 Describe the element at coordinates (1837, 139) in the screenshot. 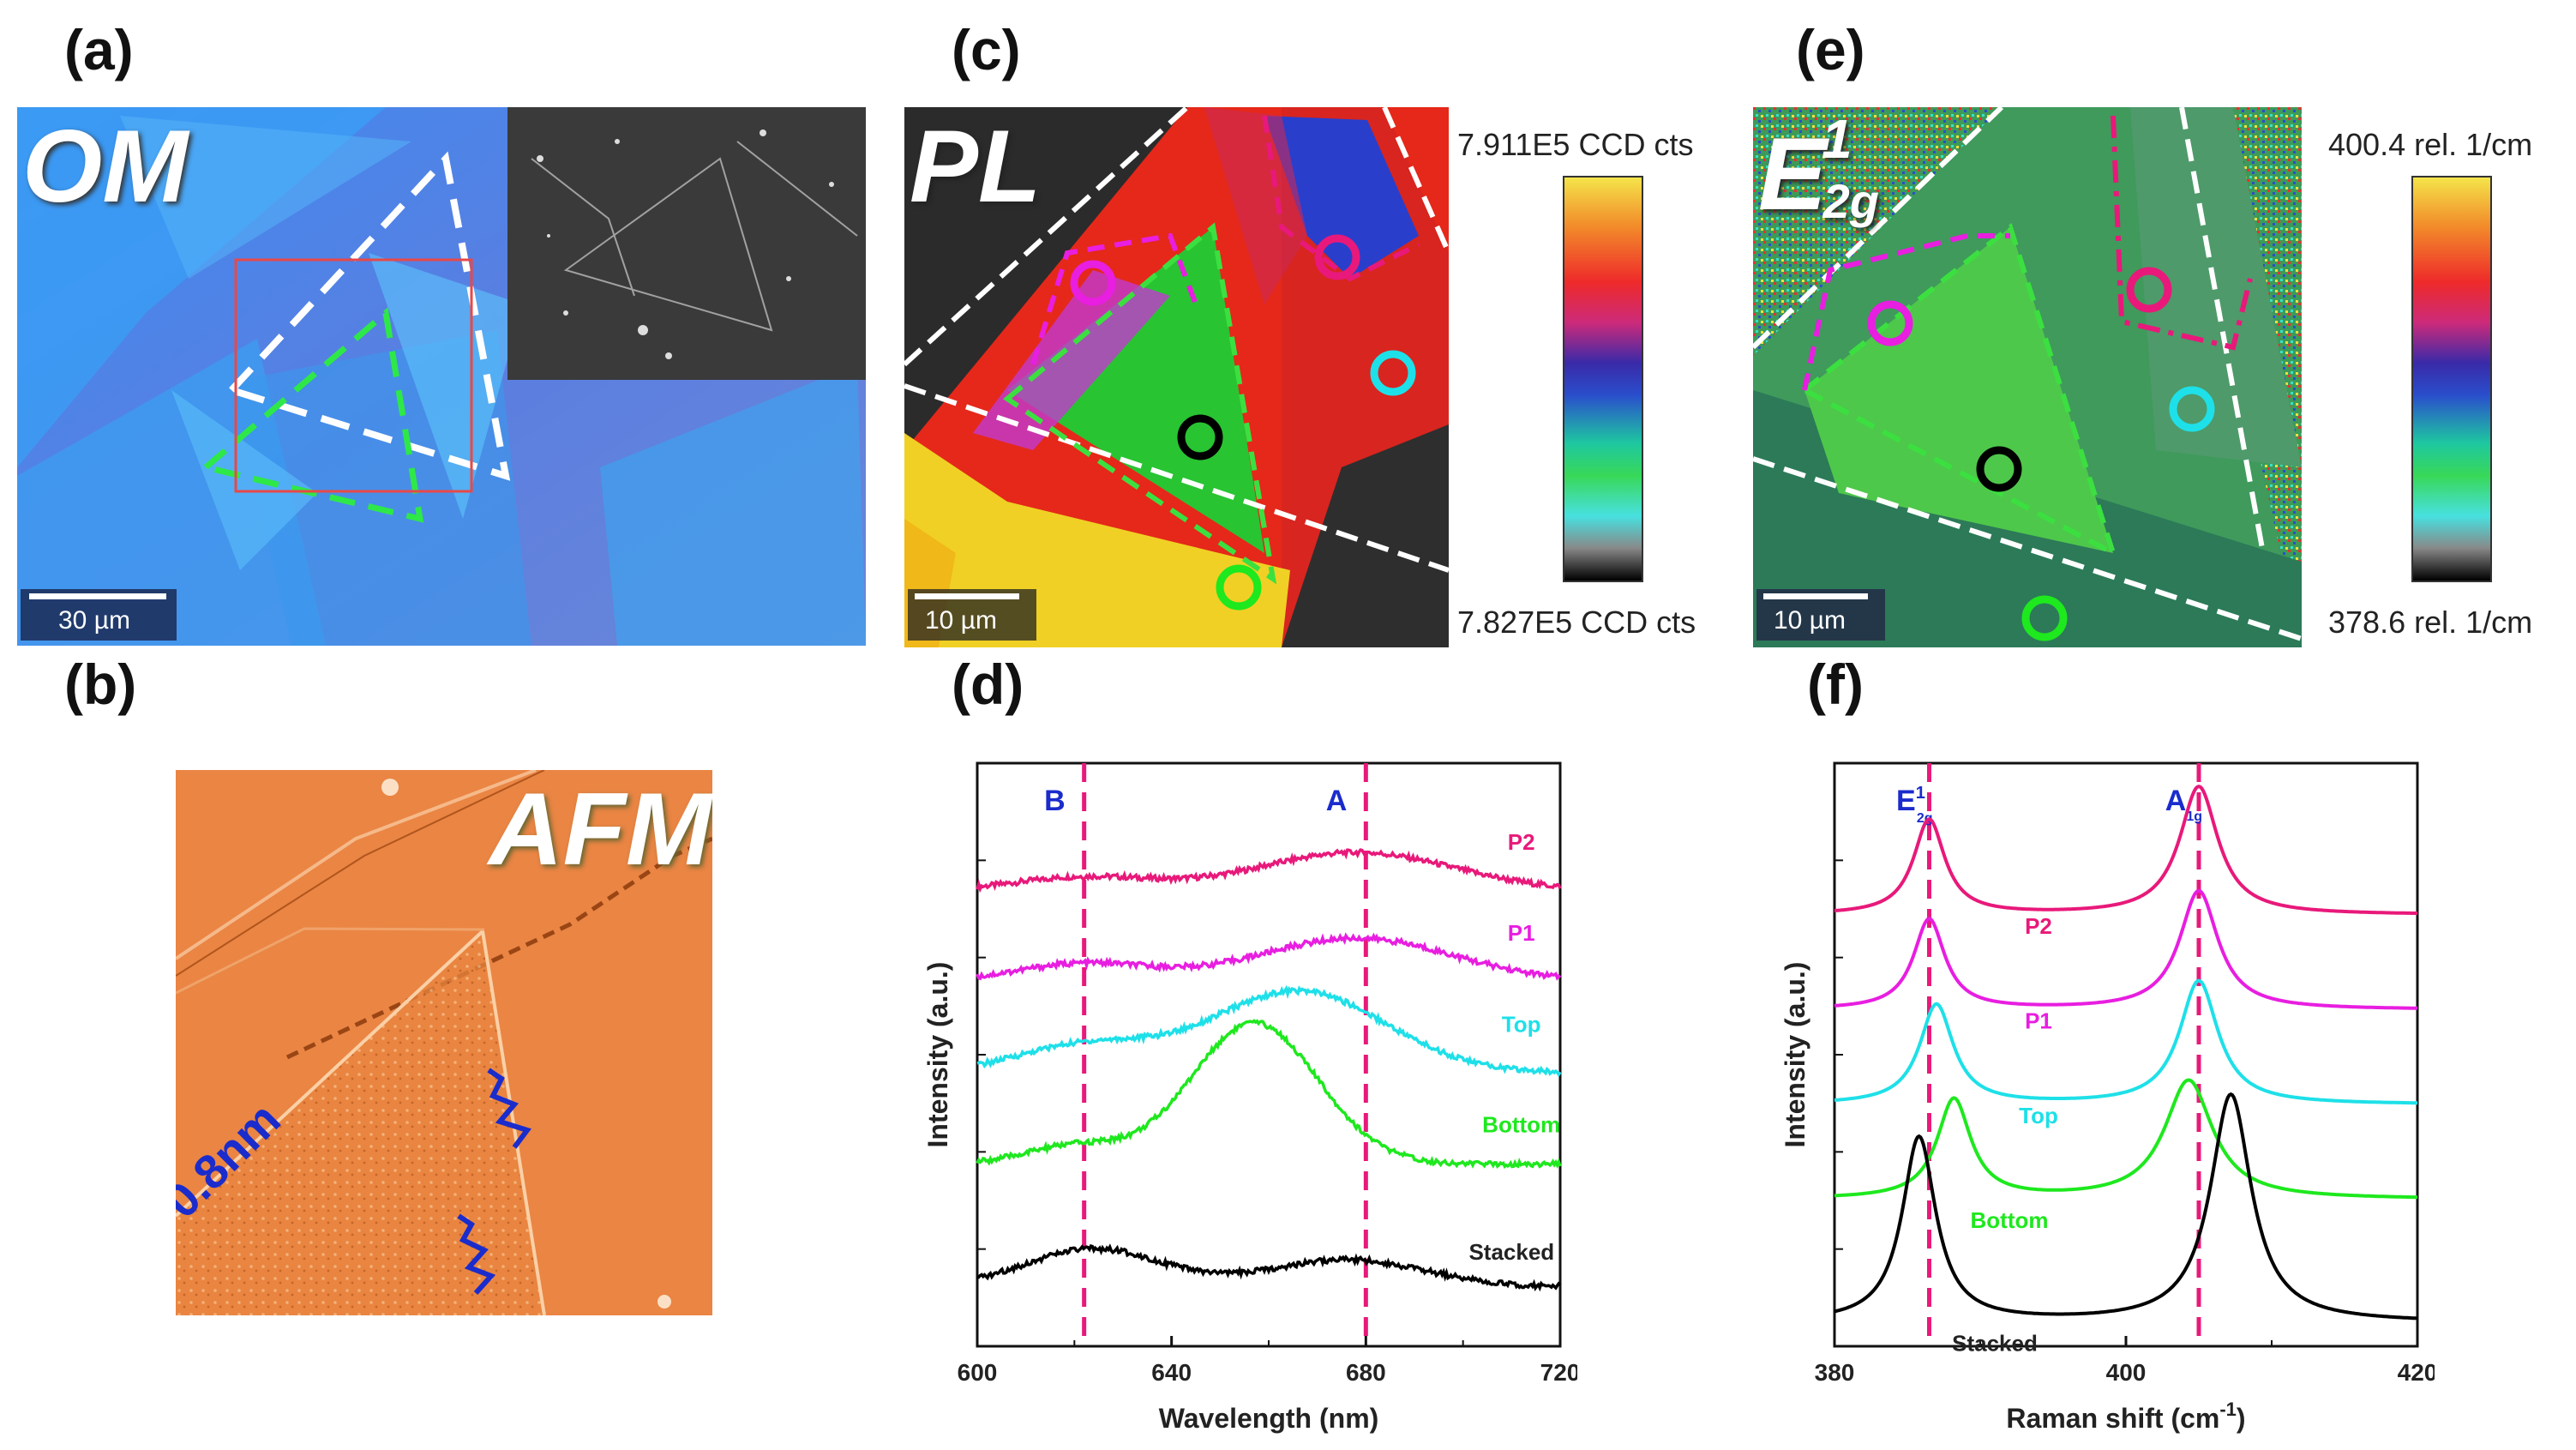

I see `raman-map-tag-sup: 1` at that location.